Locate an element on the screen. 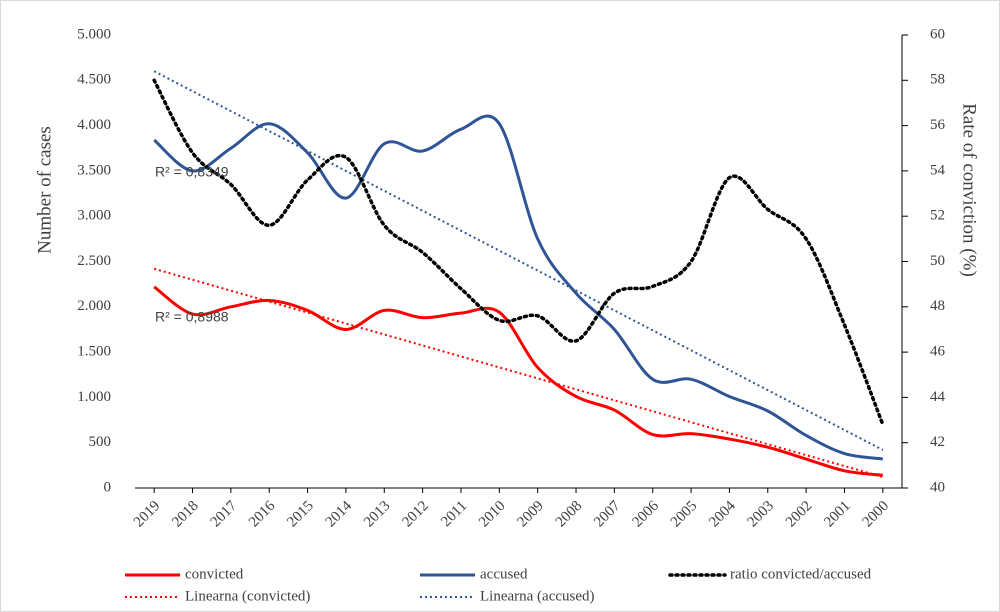  y2-tick-label: 52 is located at coordinates (937, 216).